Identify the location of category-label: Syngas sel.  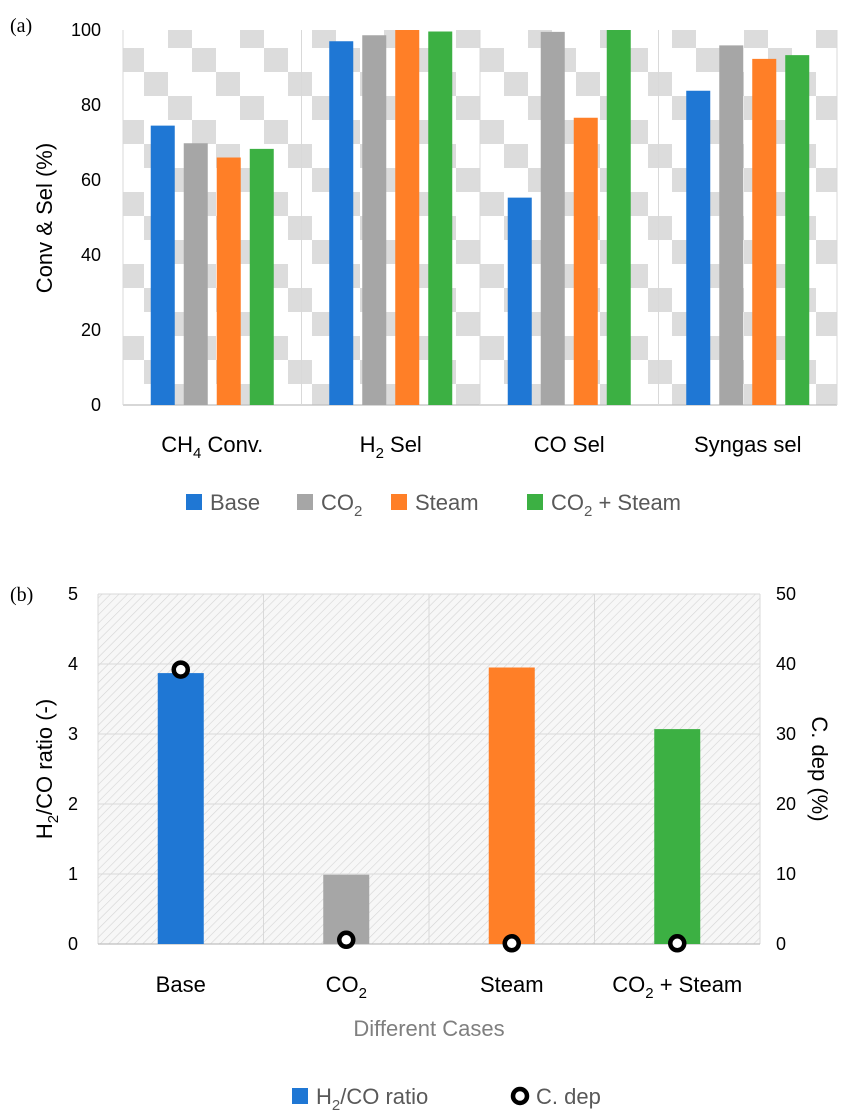
(748, 444).